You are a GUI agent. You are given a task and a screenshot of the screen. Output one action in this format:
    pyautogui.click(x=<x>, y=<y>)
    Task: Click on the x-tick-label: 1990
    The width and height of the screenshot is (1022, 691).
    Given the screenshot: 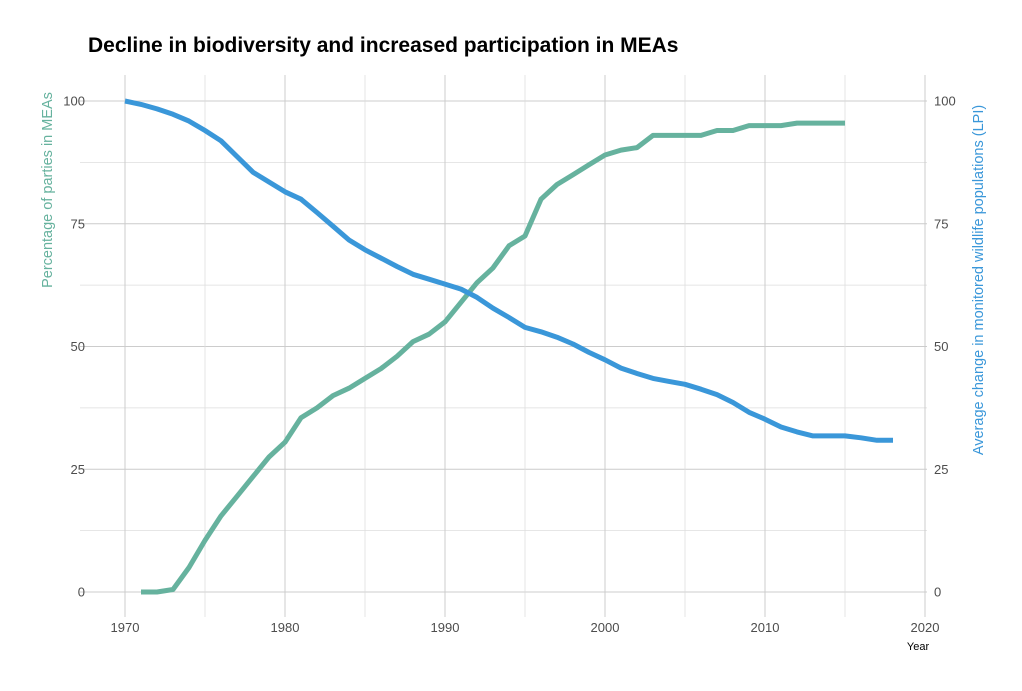 What is the action you would take?
    pyautogui.click(x=445, y=627)
    